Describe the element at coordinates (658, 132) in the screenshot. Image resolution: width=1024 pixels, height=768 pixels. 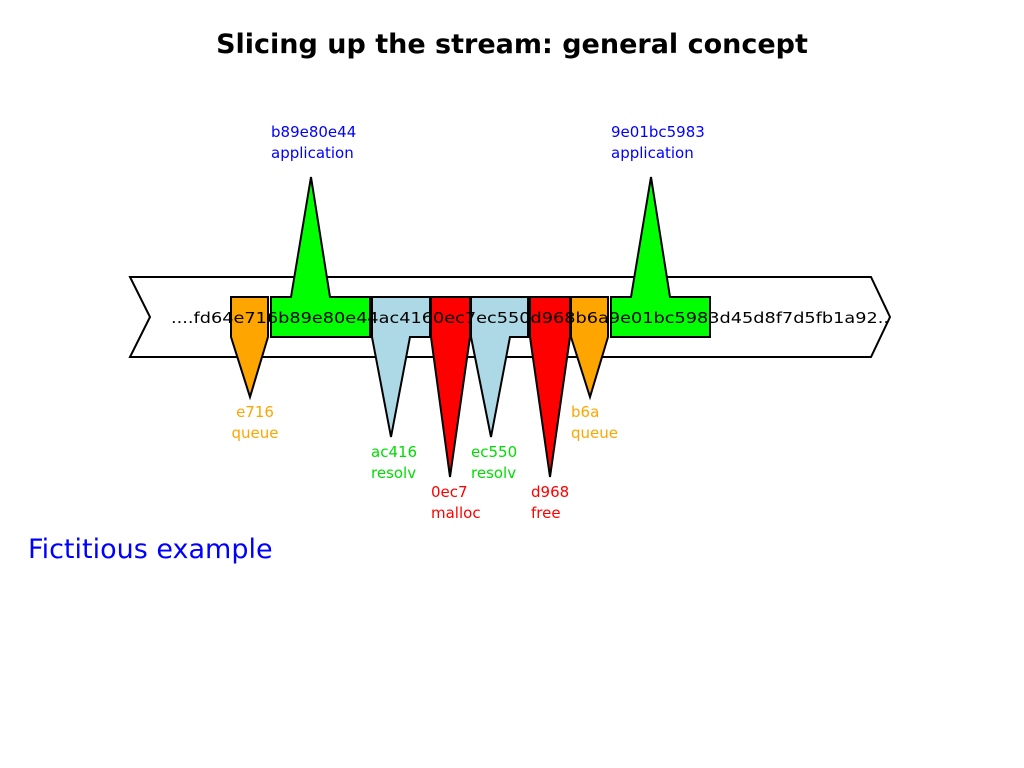
I see `label-id: 9e01bc5983` at that location.